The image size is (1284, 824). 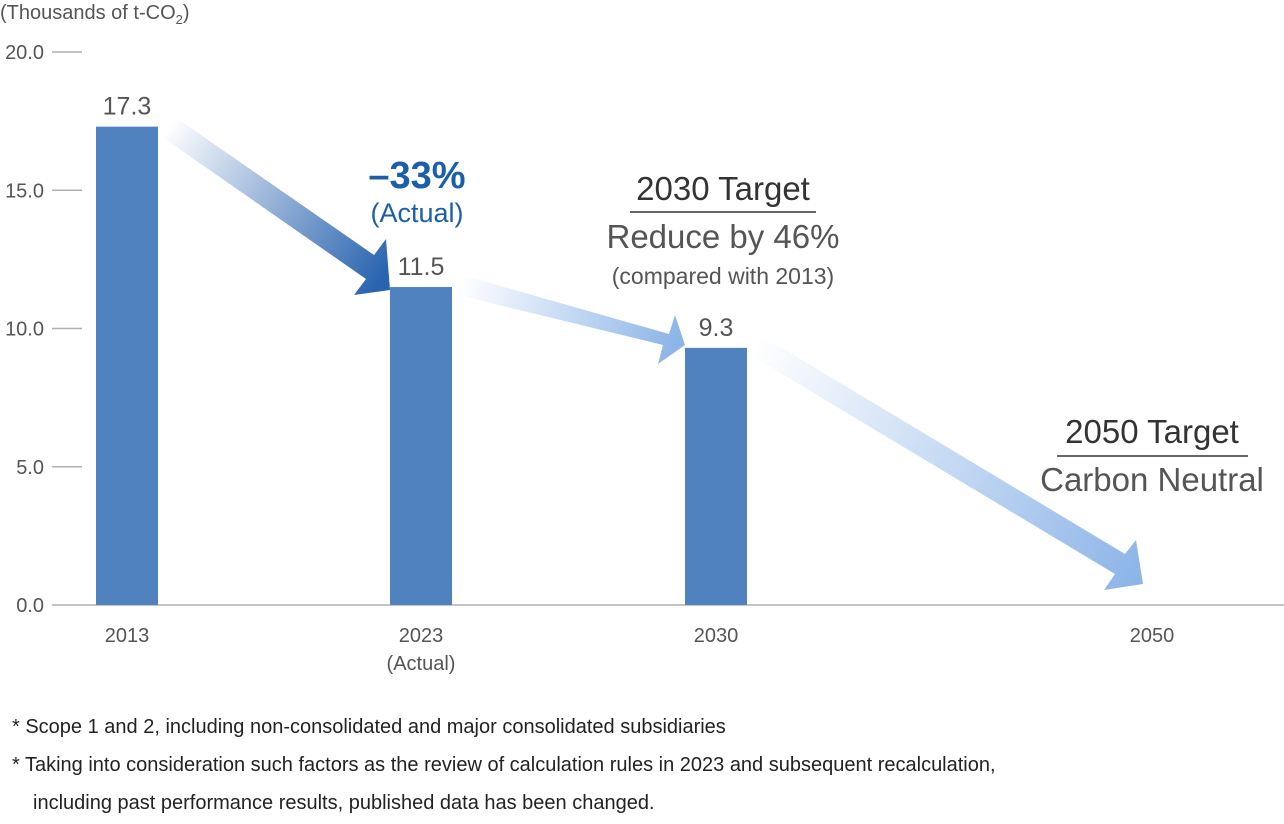 I want to click on y-tick-label: 15.0, so click(x=24, y=191).